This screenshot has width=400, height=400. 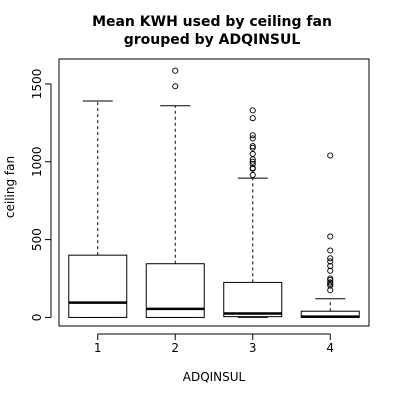 I want to click on x-tick-label: 3, so click(x=253, y=348).